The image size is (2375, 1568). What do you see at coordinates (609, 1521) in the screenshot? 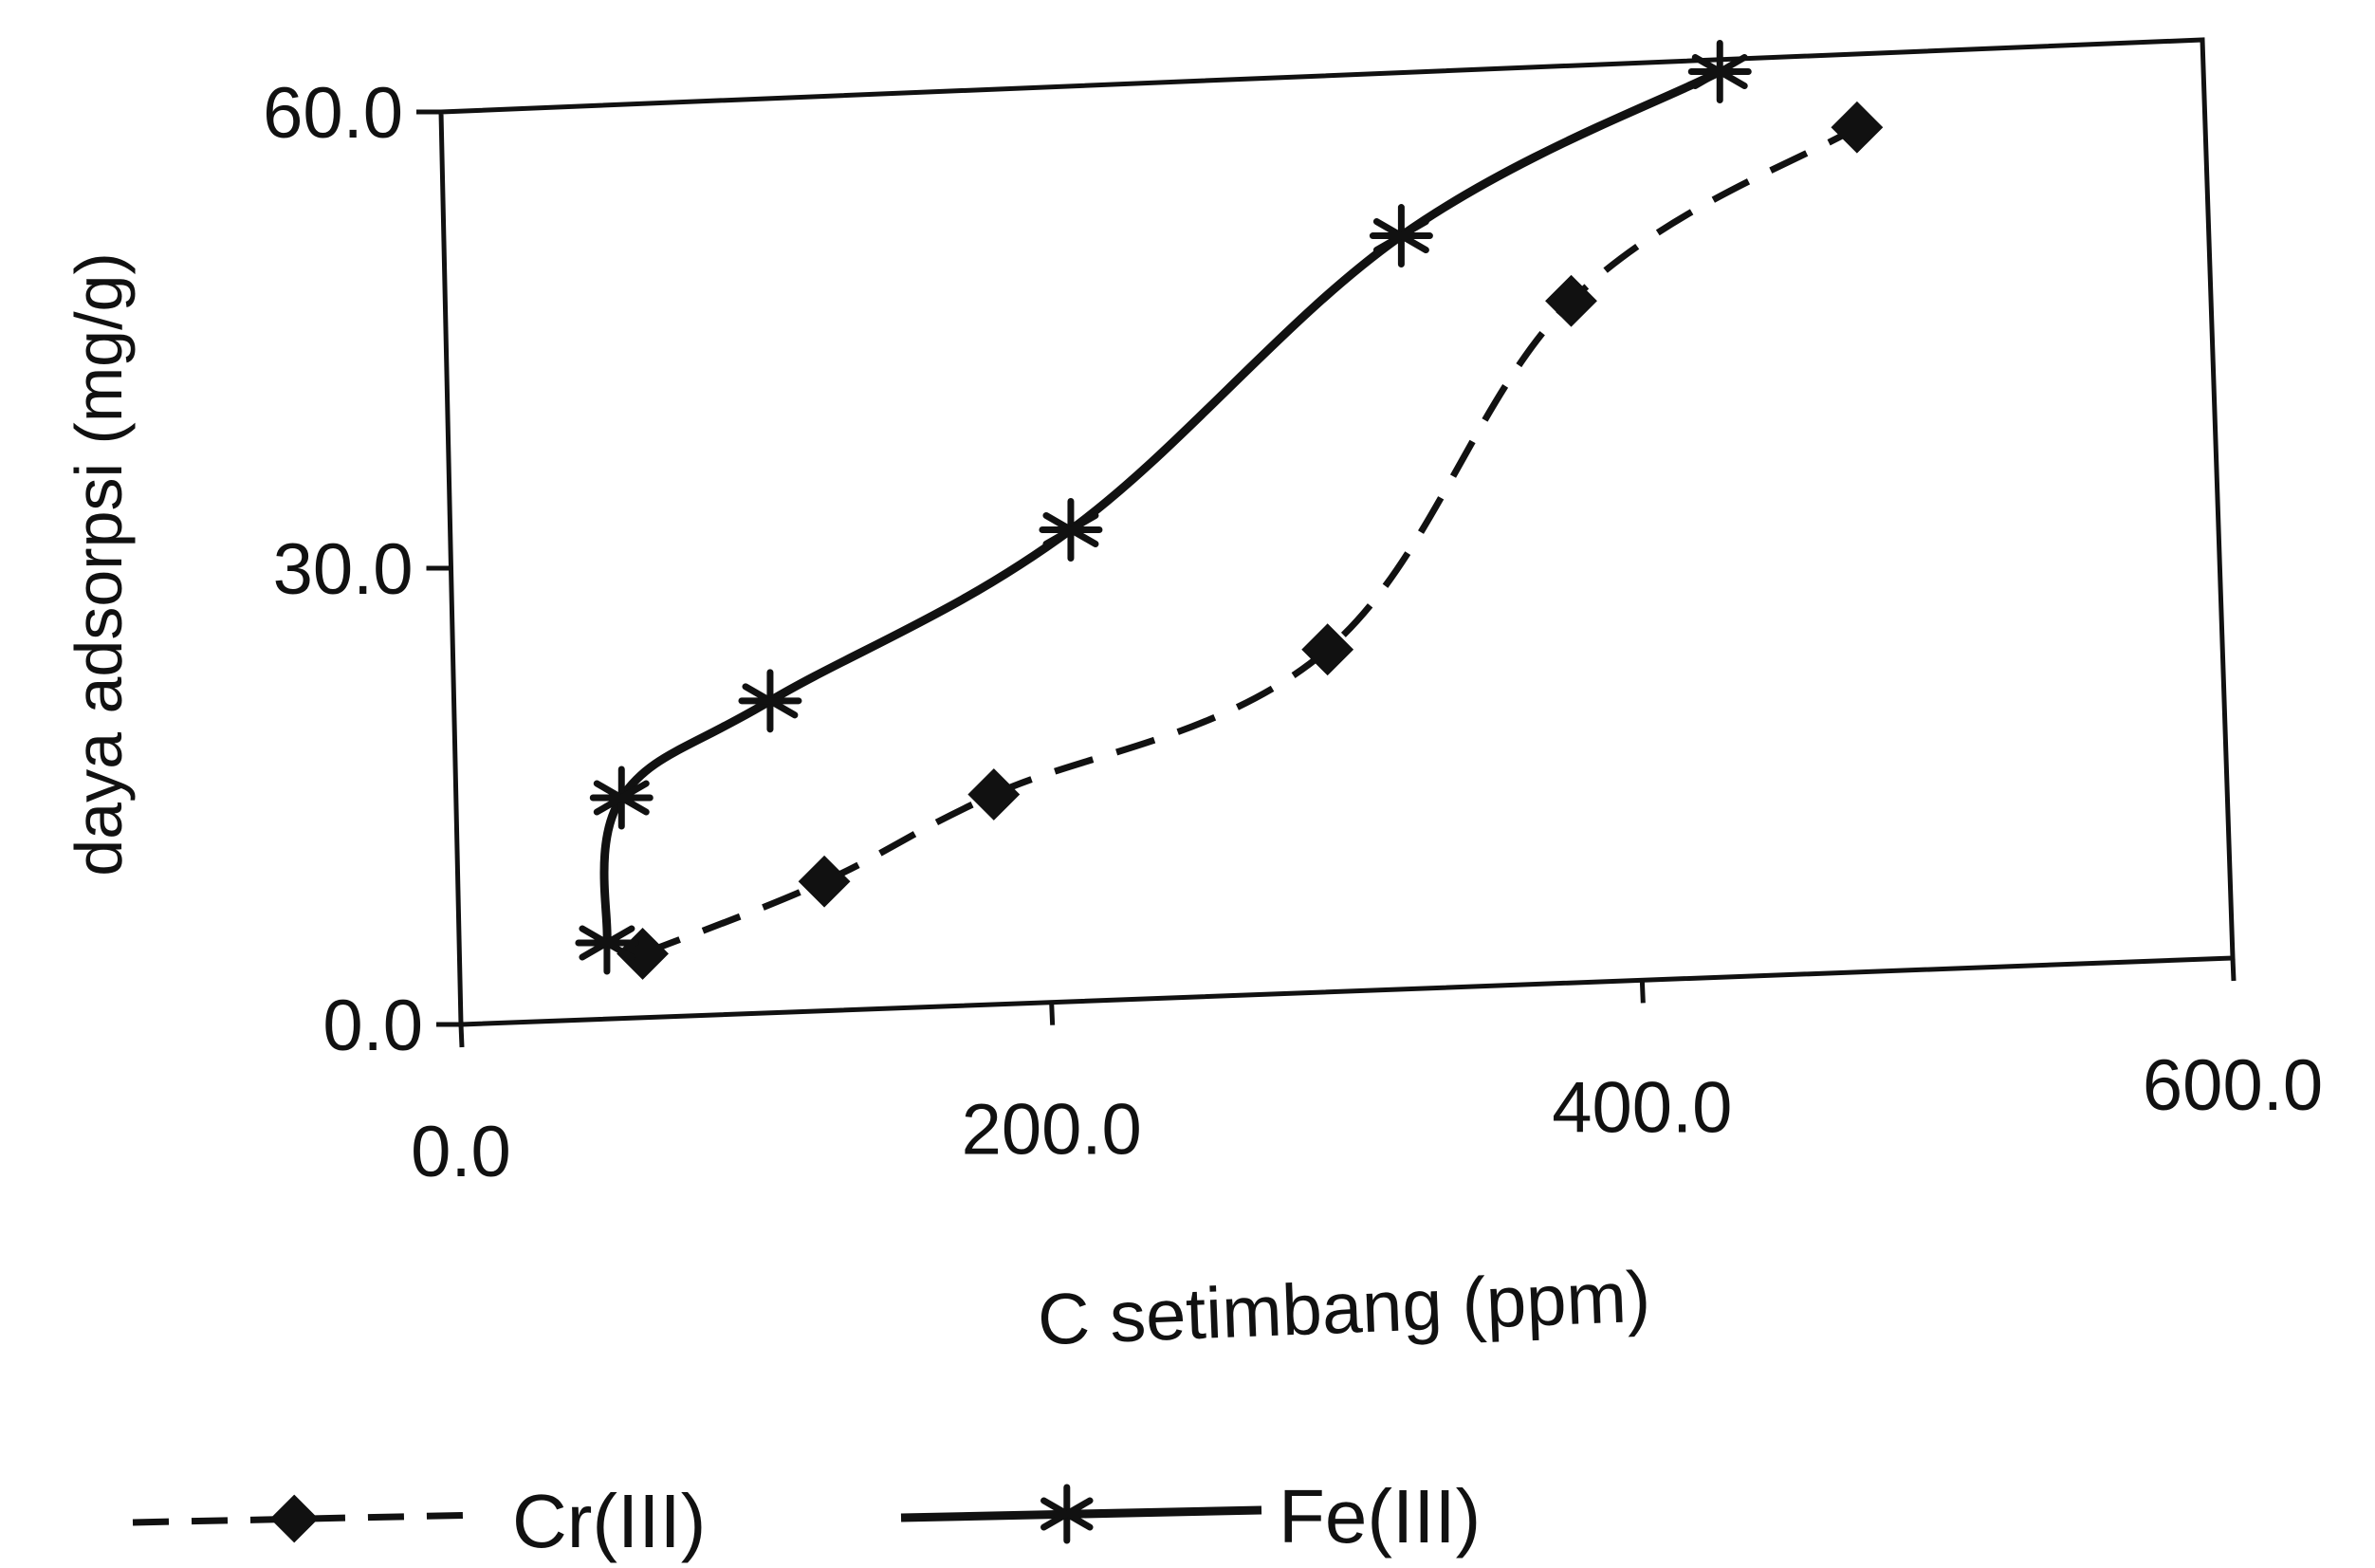
I see `legend-label: Cr(III)` at bounding box center [609, 1521].